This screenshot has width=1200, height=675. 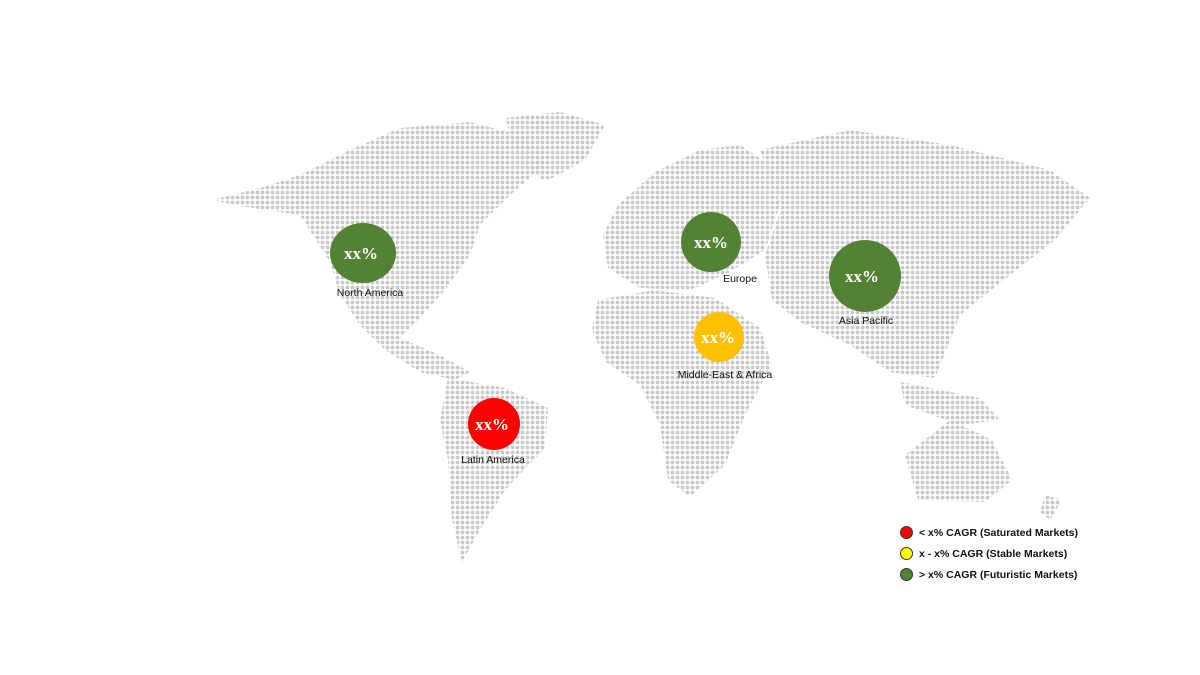 I want to click on green-dot-icon, so click(x=906, y=574).